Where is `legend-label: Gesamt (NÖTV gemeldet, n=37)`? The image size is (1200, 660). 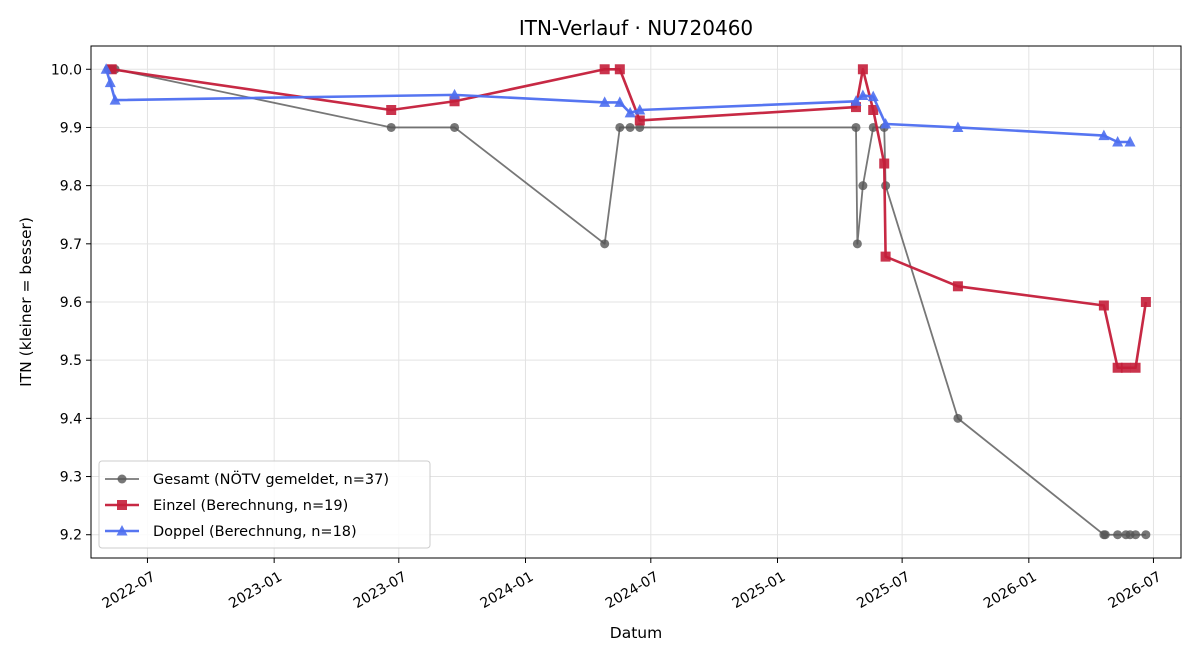
legend-label: Gesamt (NÖTV gemeldet, n=37) is located at coordinates (271, 479).